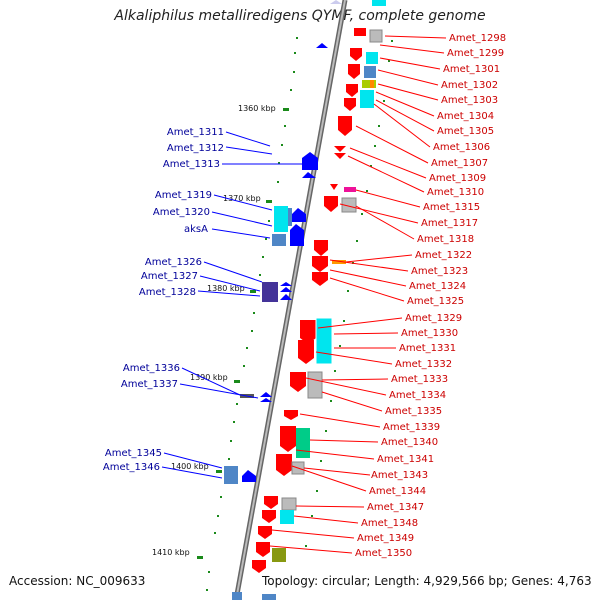 This screenshot has width=600, height=600. Describe the element at coordinates (190, 466) in the screenshot. I see `tick-label: 1400 kbp` at that location.